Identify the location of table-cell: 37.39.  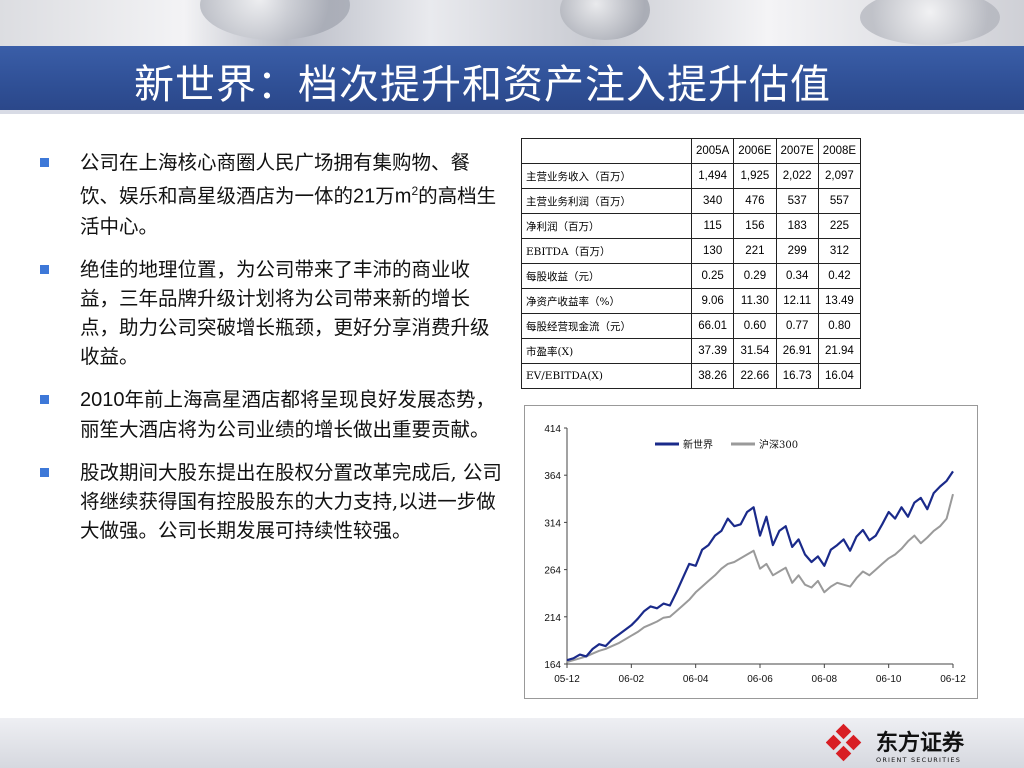
(712, 351).